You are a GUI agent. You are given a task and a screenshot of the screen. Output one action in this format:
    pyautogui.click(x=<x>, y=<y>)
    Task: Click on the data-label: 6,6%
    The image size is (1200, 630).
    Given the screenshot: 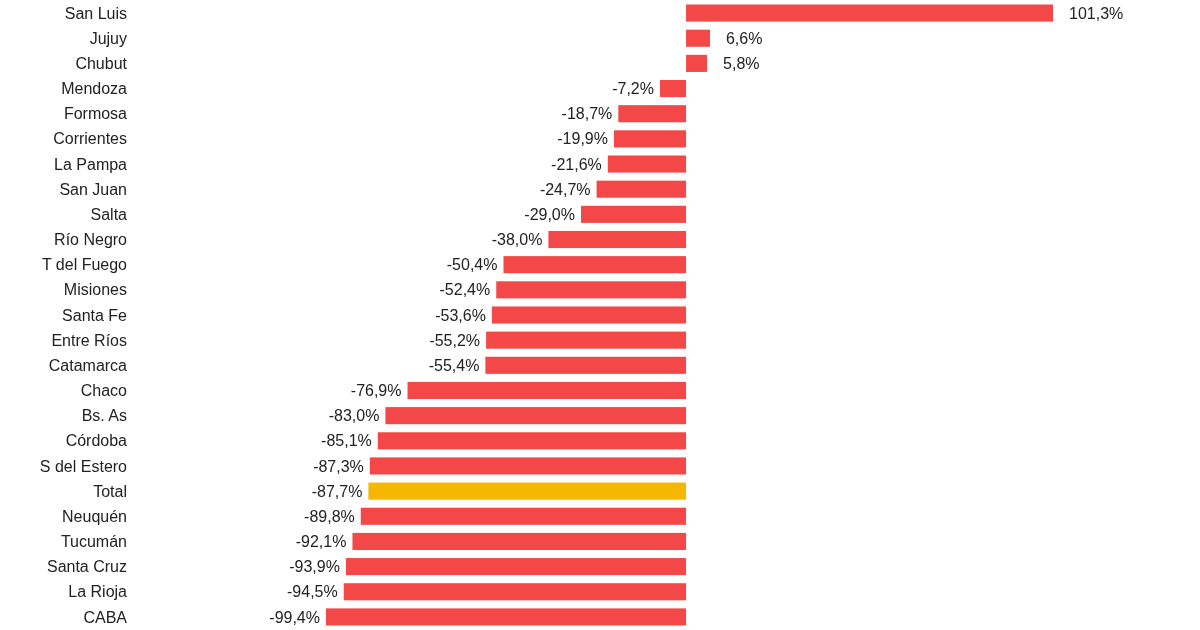 What is the action you would take?
    pyautogui.click(x=744, y=38)
    